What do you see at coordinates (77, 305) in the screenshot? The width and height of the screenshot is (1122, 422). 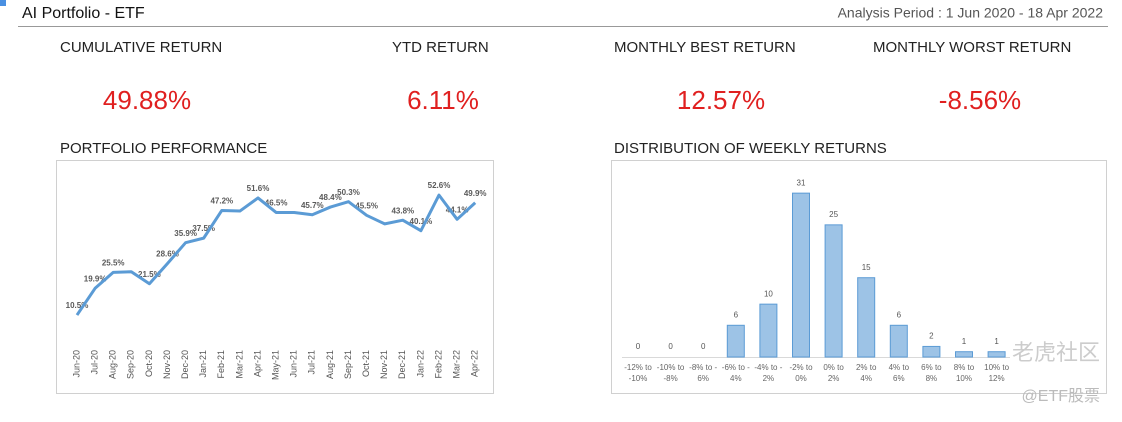 I see `data-label: 10.5%` at bounding box center [77, 305].